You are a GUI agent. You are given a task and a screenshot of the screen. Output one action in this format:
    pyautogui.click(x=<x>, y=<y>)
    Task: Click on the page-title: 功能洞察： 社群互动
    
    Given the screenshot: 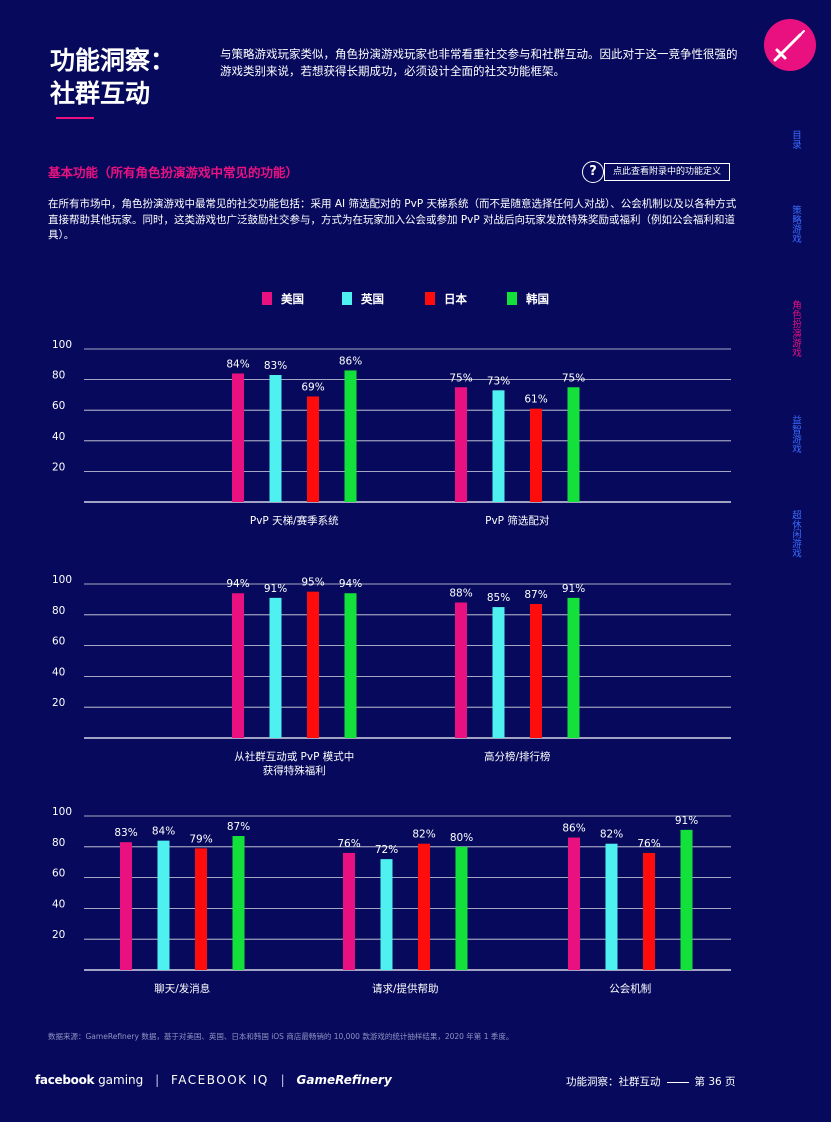 What is the action you would take?
    pyautogui.click(x=112, y=77)
    